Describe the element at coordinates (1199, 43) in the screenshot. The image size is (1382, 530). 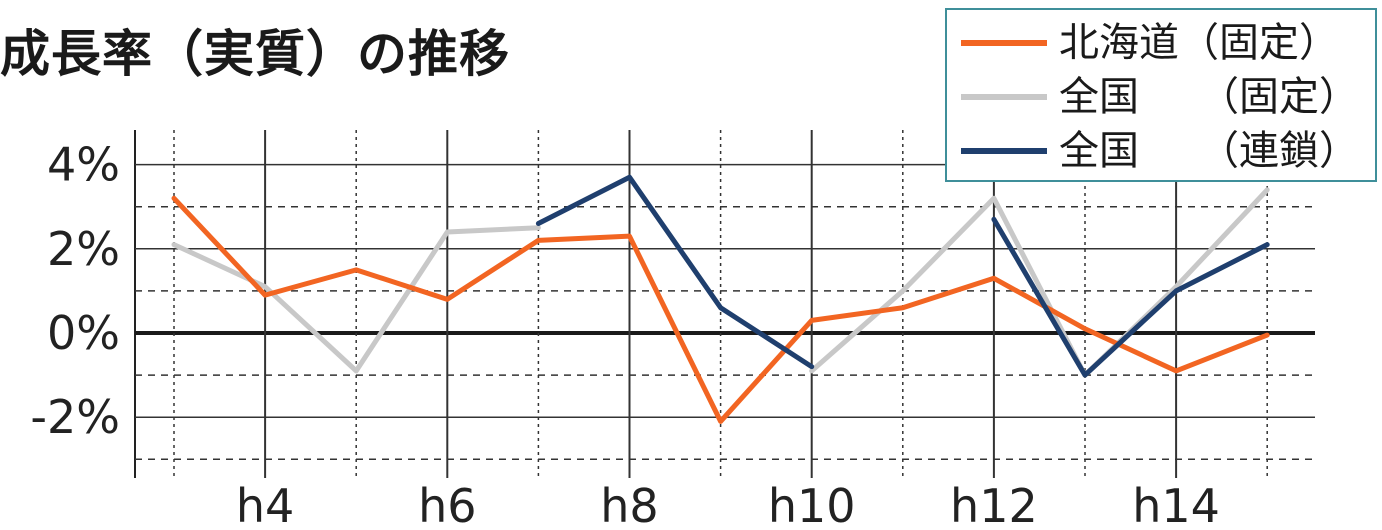
I see `legend-label: 北海道（固定）` at that location.